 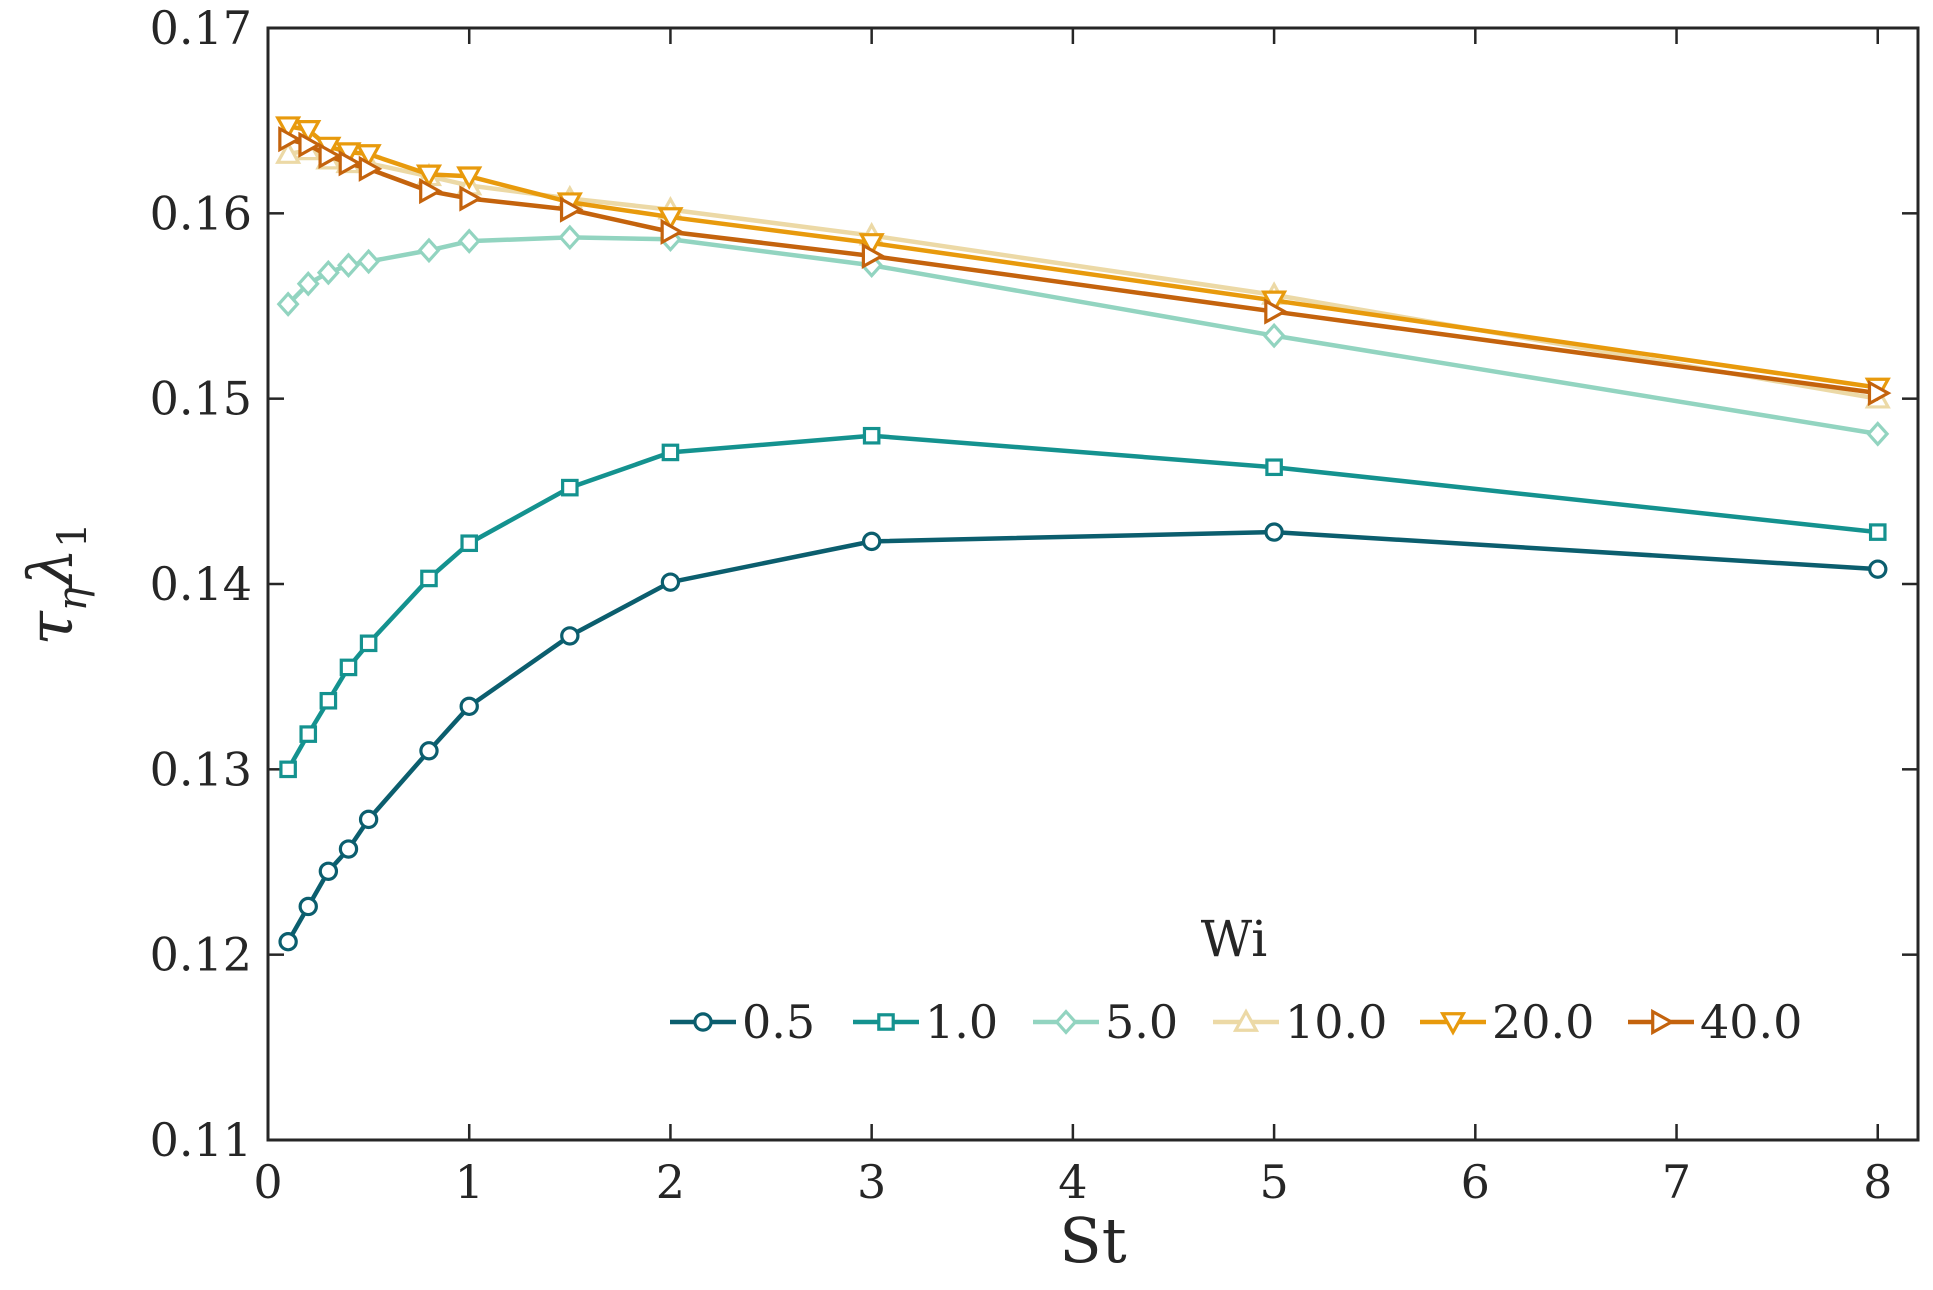 What do you see at coordinates (201, 399) in the screenshot?
I see `y-tick-label: 0.15` at bounding box center [201, 399].